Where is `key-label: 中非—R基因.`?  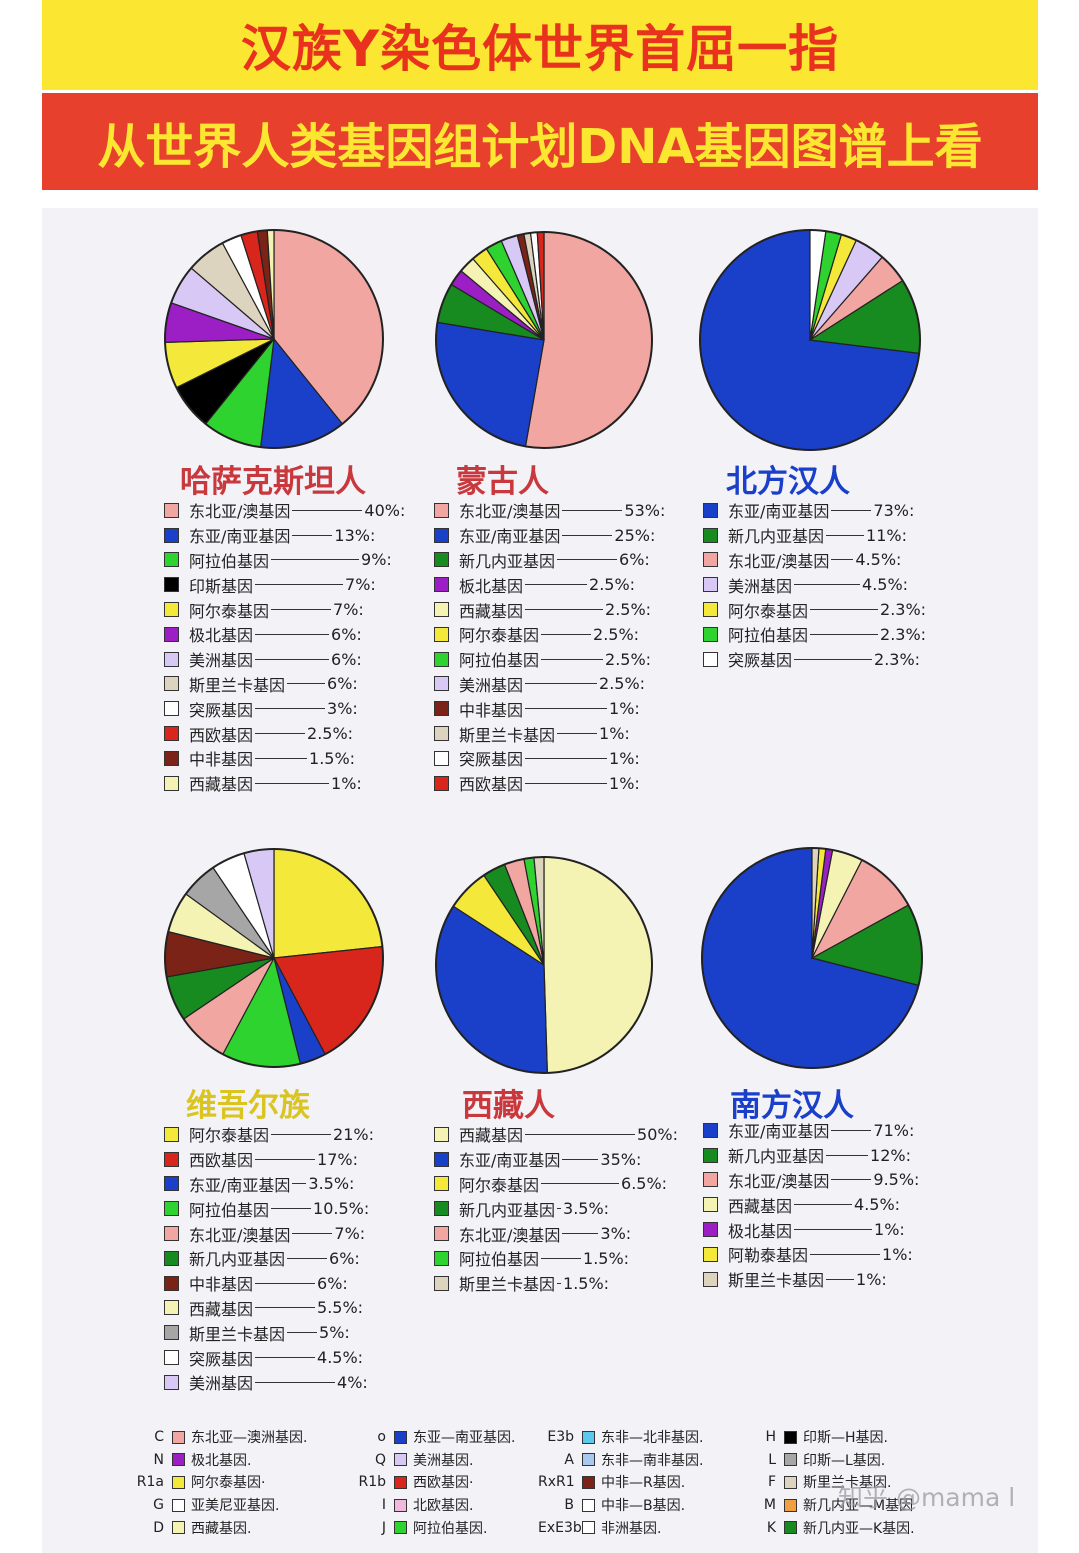 key-label: 中非—R基因. is located at coordinates (643, 1483).